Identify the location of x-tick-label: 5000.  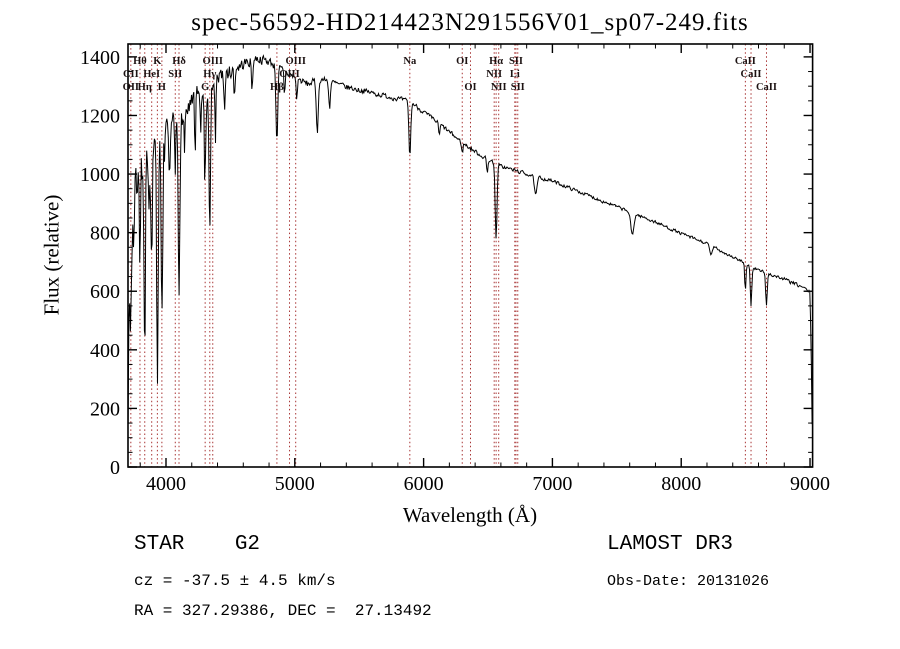
(295, 484).